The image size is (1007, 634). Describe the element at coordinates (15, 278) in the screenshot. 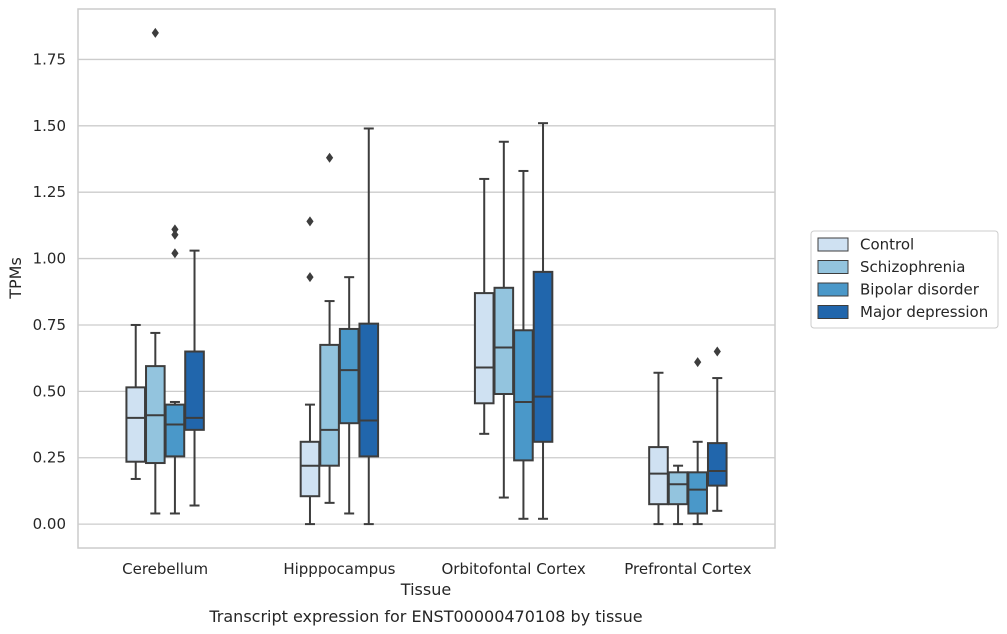

I see `y-axis-label: TPMs` at that location.